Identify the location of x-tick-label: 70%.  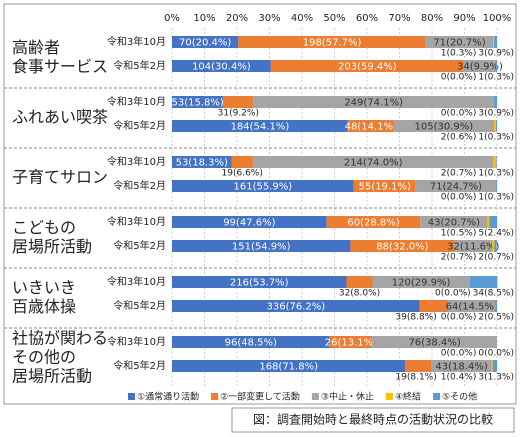
(399, 18).